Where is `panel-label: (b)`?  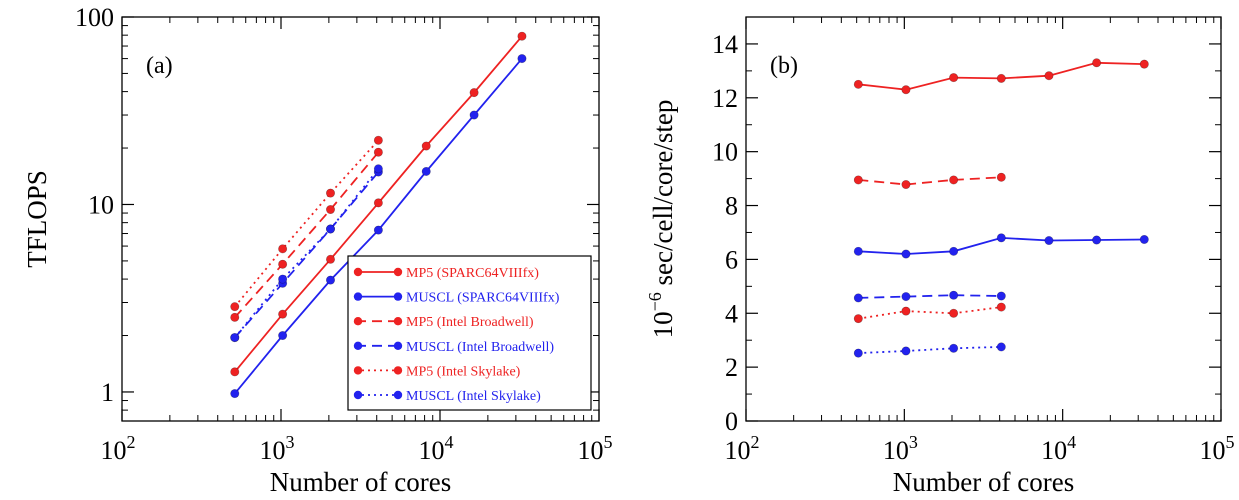 panel-label: (b) is located at coordinates (784, 66).